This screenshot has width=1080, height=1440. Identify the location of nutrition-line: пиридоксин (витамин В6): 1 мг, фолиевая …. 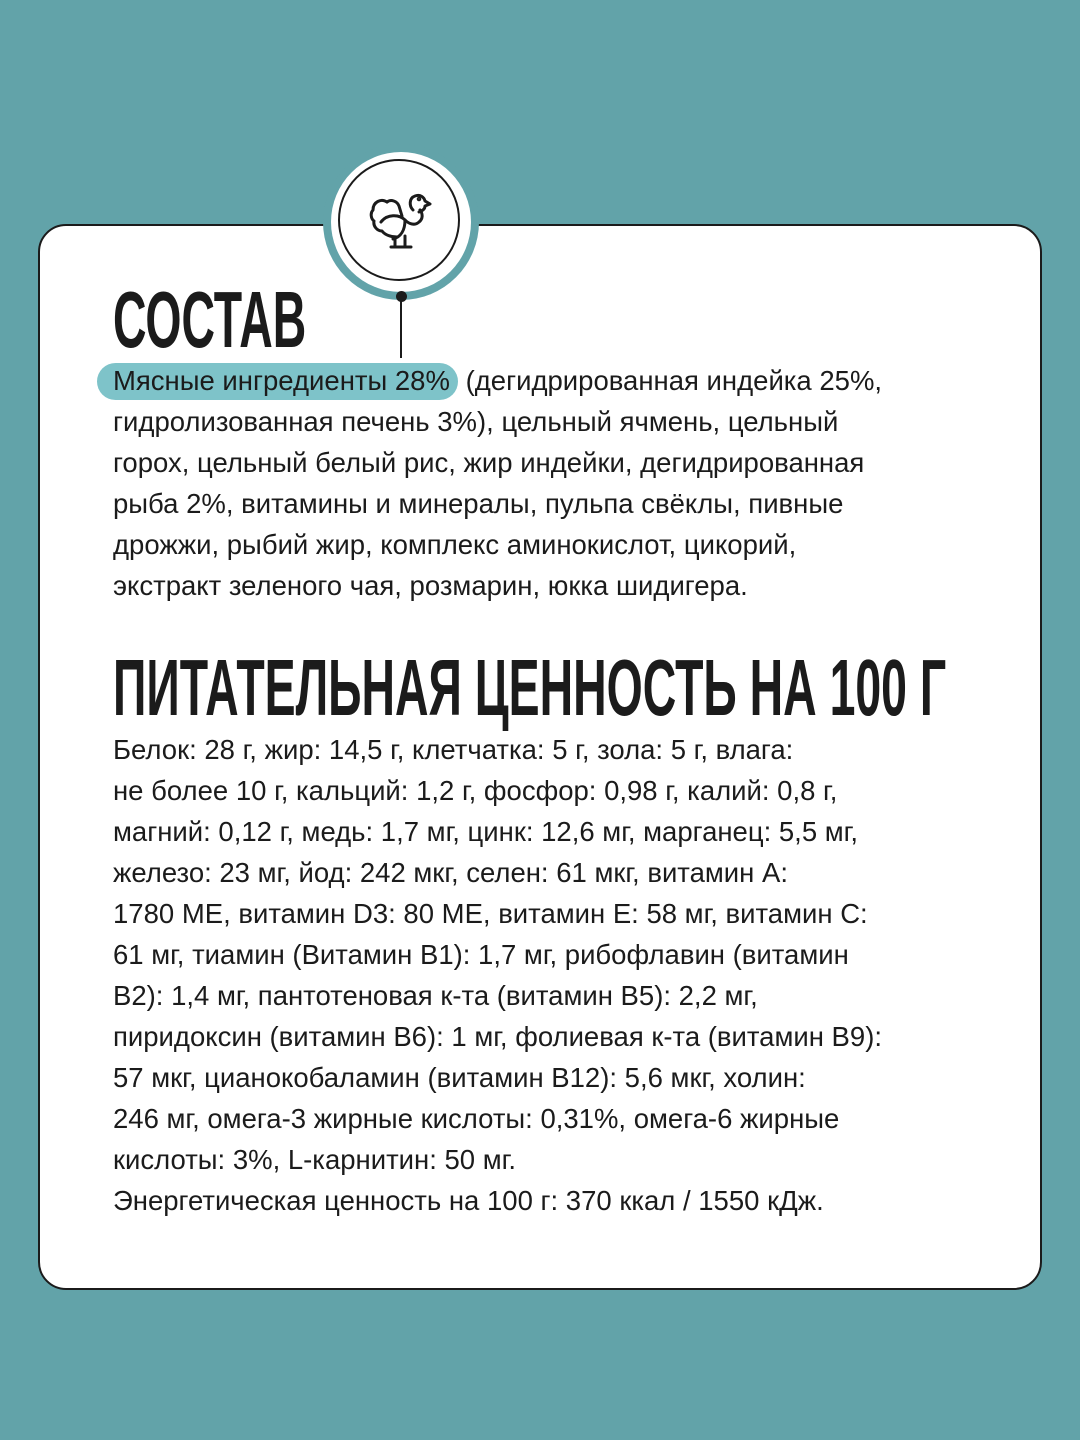
(497, 1036).